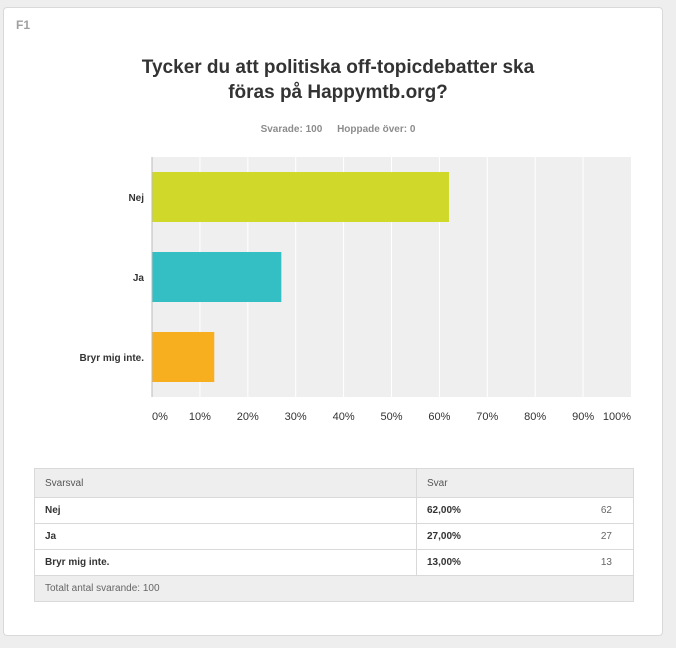 The image size is (676, 648). I want to click on x-tick-label: 20%, so click(248, 417).